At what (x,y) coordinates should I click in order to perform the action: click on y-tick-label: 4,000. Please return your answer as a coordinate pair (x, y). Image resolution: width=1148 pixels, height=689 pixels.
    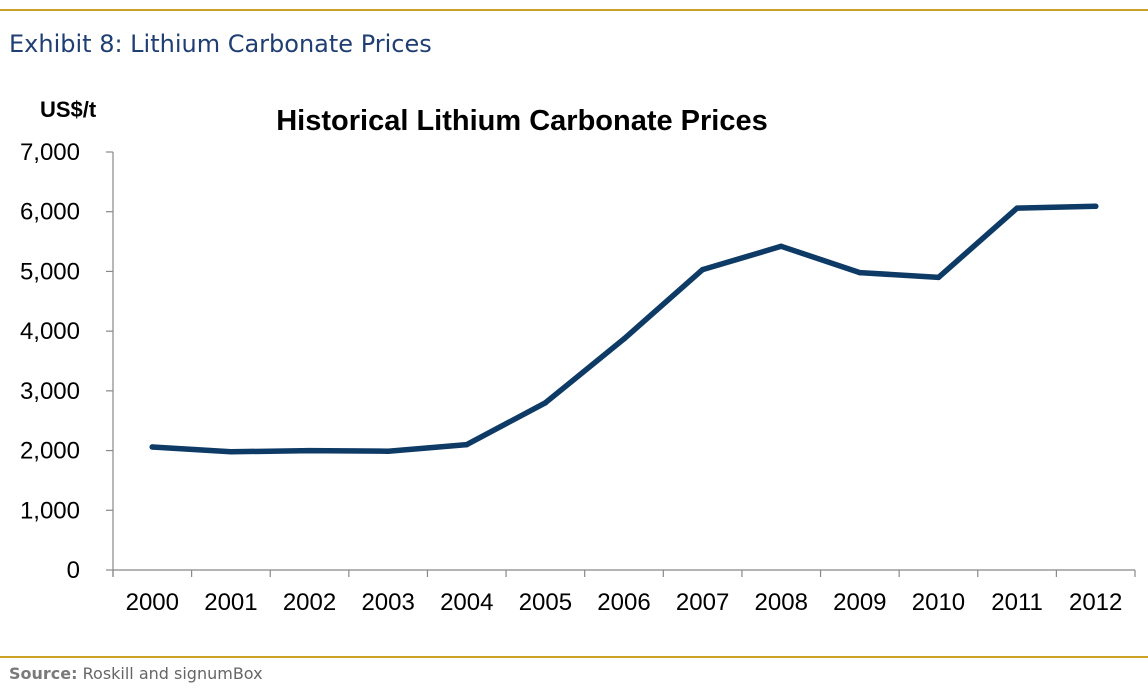
    Looking at the image, I should click on (50, 331).